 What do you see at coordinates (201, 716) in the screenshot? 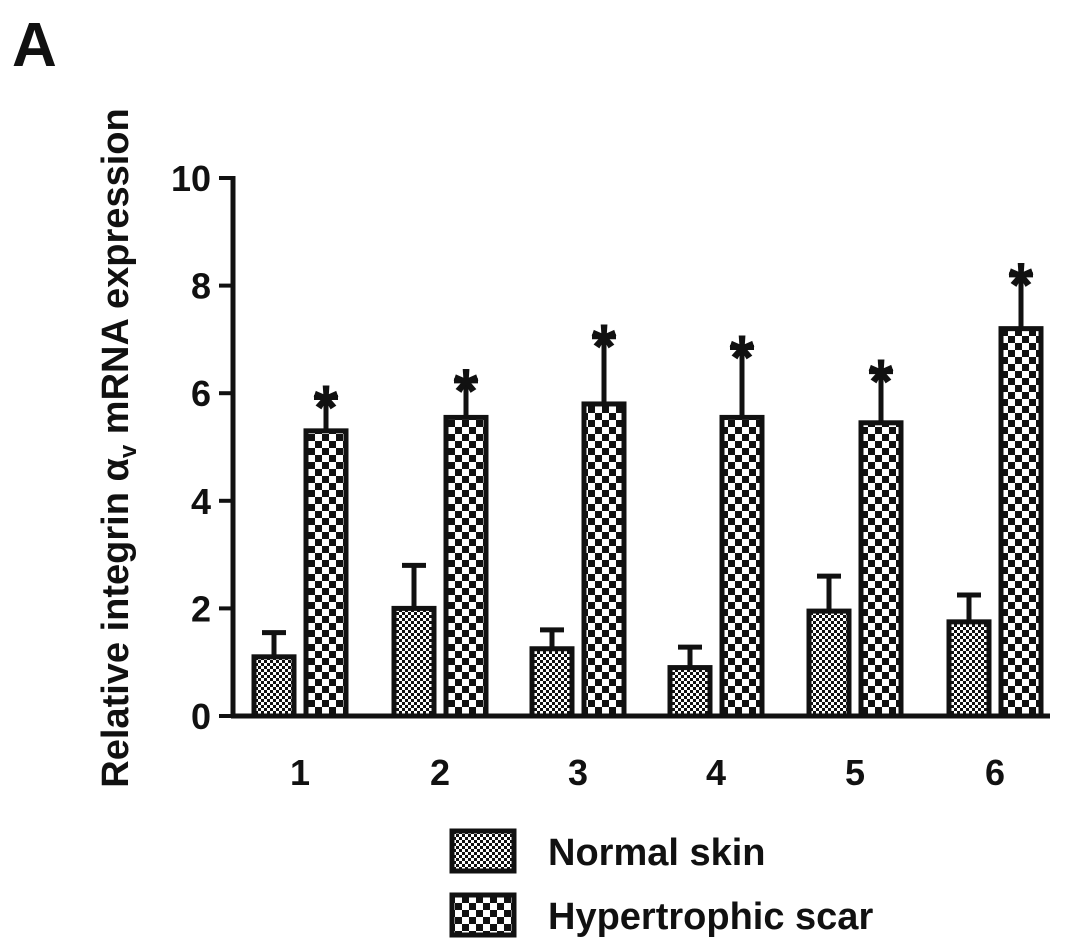
I see `y-tick-label: 0` at bounding box center [201, 716].